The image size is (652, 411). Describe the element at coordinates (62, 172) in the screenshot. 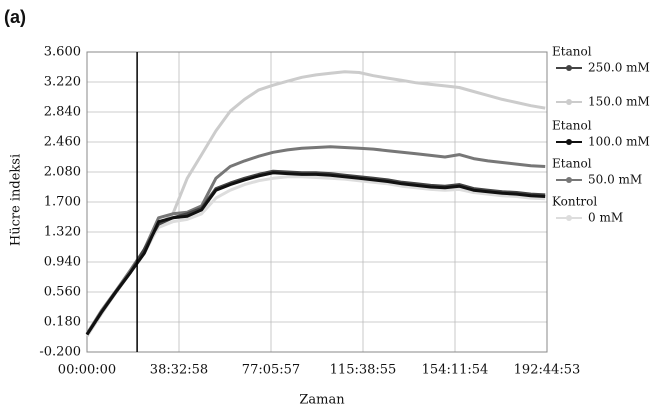

I see `y-tick-label: 2.080` at that location.